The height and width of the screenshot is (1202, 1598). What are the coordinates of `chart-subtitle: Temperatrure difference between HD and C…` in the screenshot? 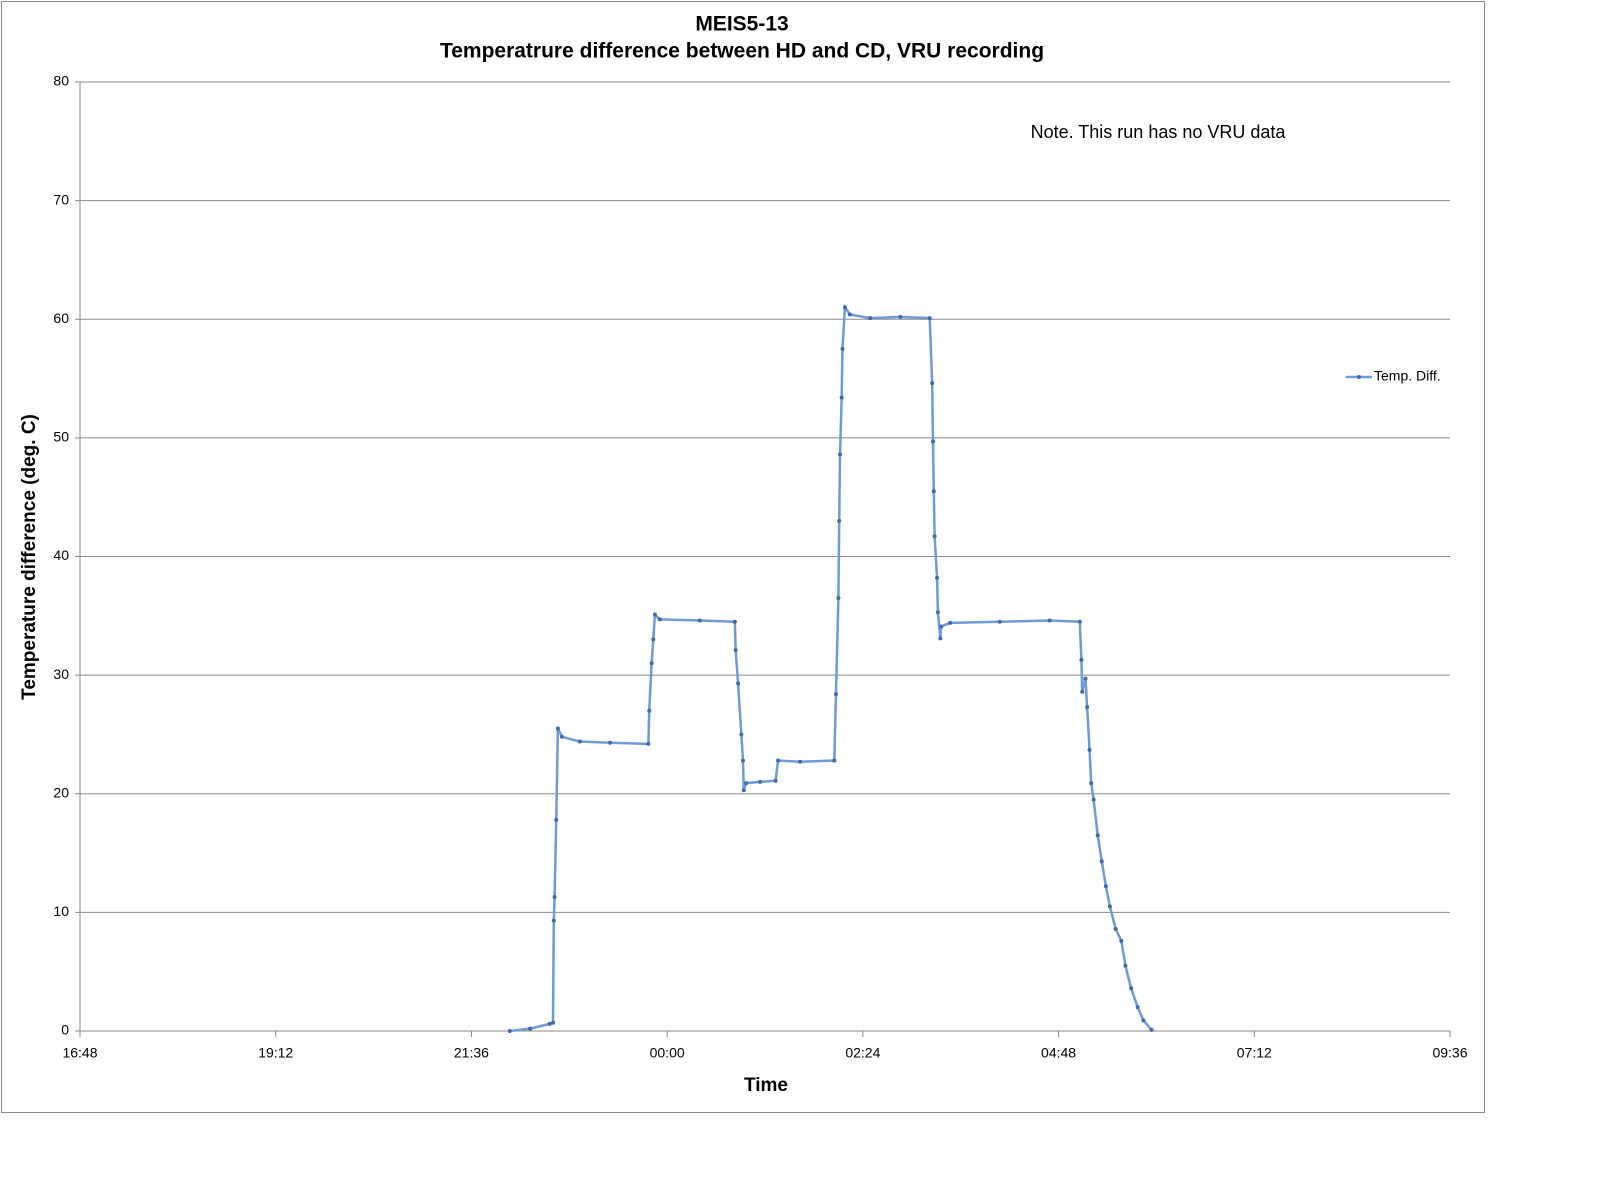 It's located at (742, 51).